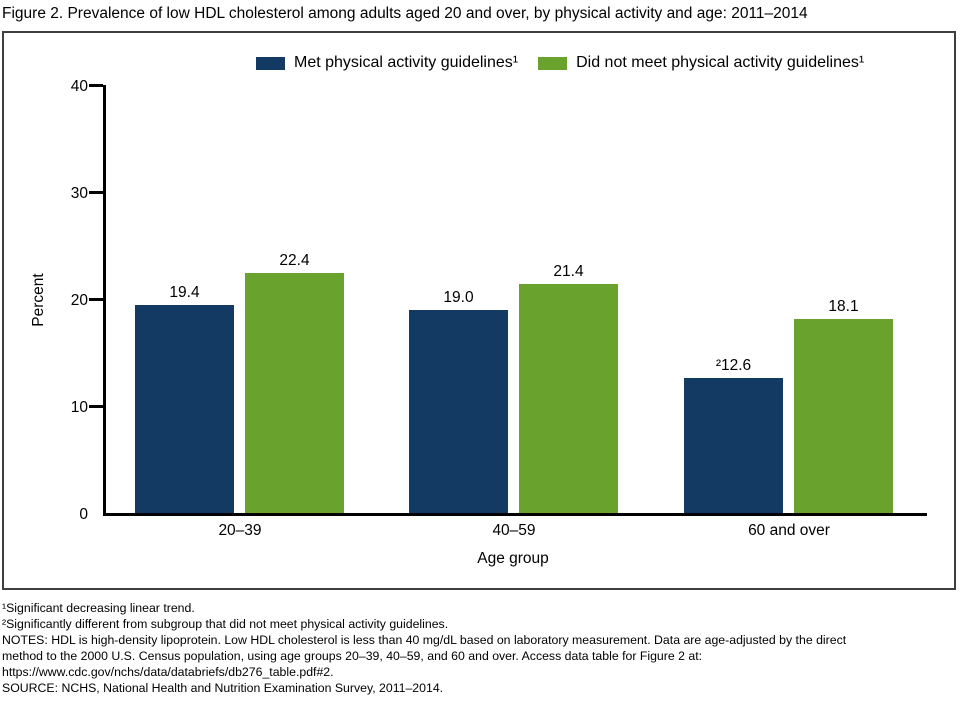  What do you see at coordinates (568, 272) in the screenshot?
I see `bar-value-label: 21.4` at bounding box center [568, 272].